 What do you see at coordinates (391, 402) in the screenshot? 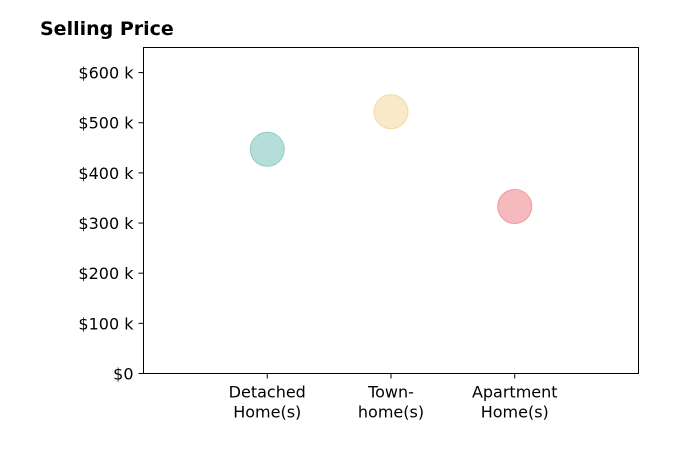
I see `x-tick-label: Town-home(s)` at bounding box center [391, 402].